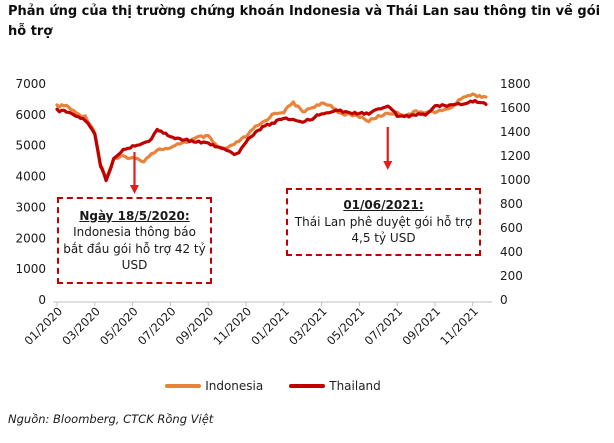 This screenshot has height=443, width=614. Describe the element at coordinates (30, 238) in the screenshot. I see `left-axis-tick-label: 2000` at that location.